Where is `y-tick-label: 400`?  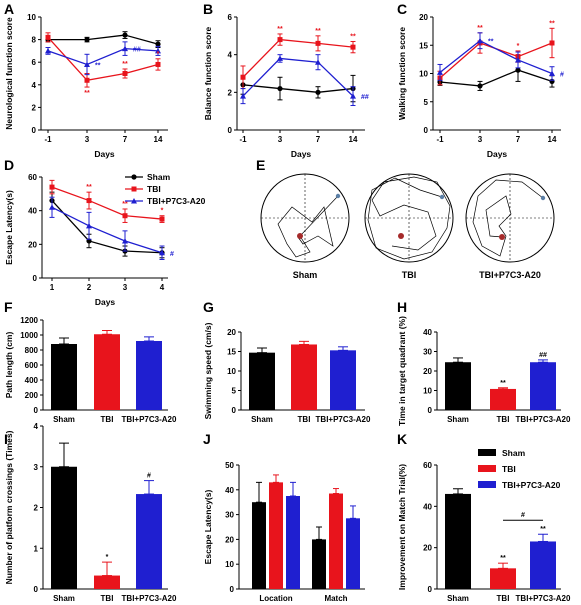
y-tick-label: 400 is located at coordinates (32, 380).